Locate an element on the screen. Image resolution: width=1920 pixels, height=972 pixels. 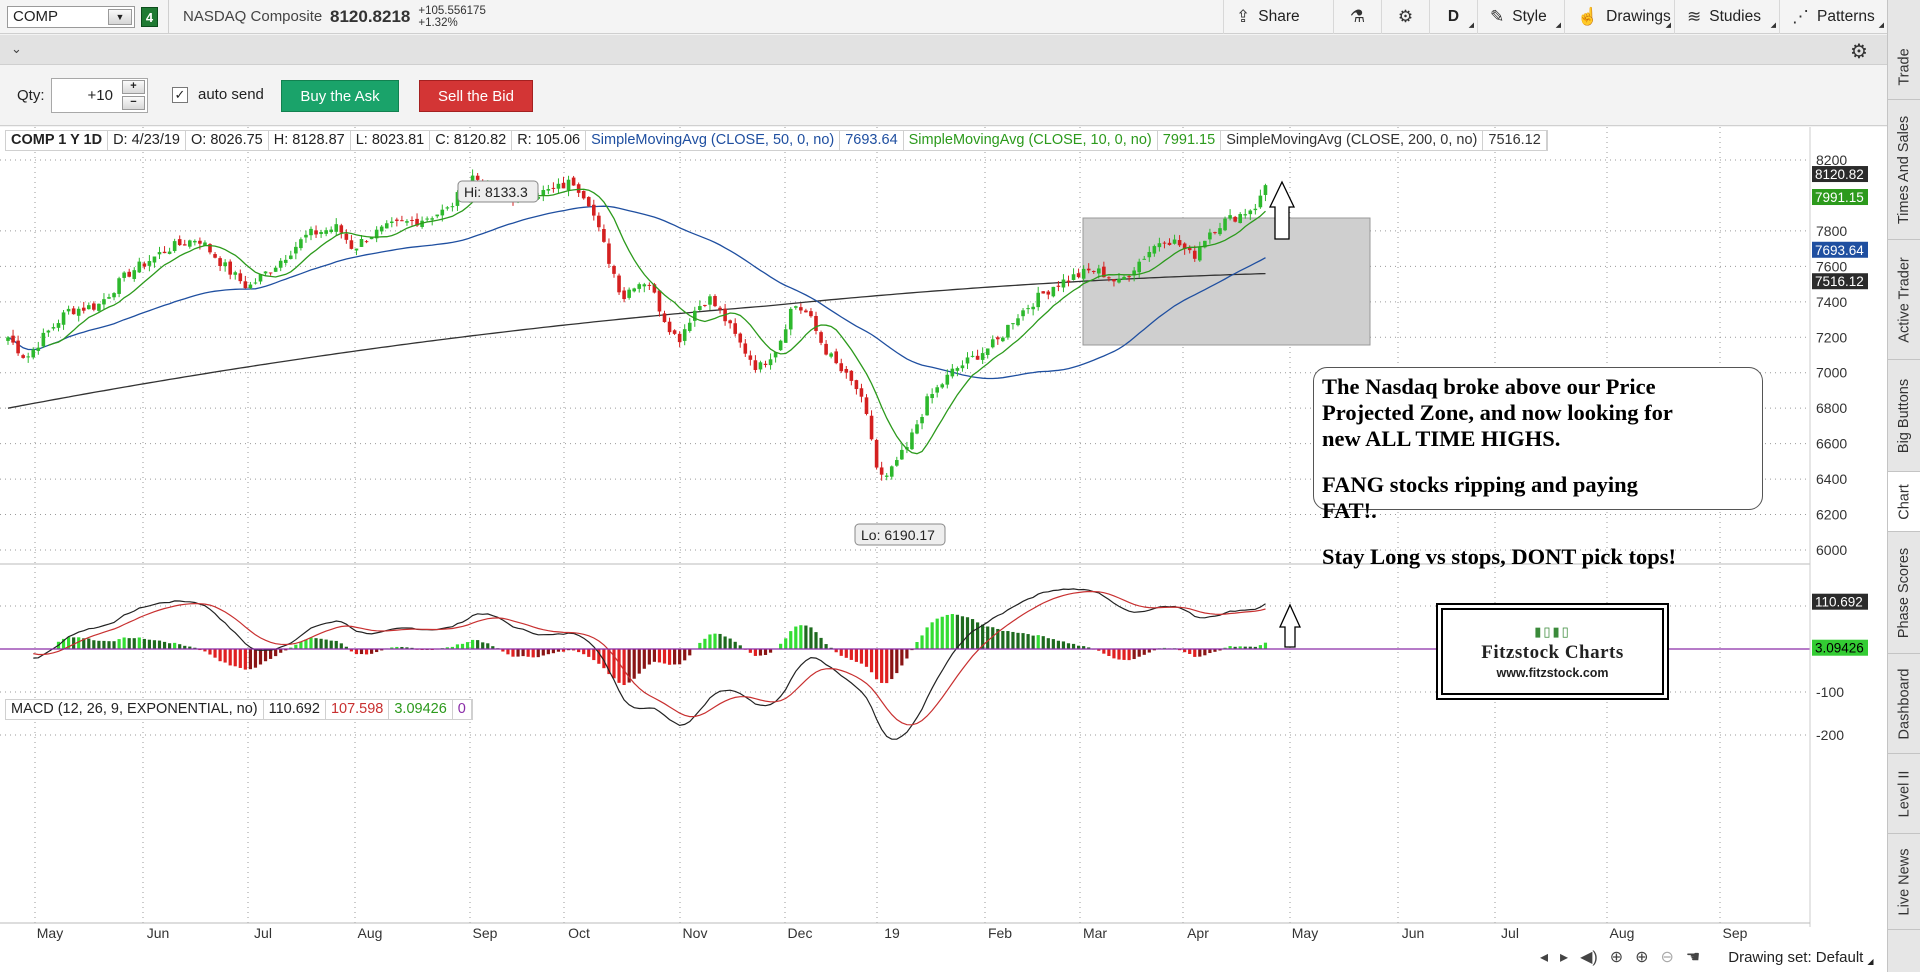
sma200-legend: SimpleMovingAvg (CLOSE, 200, 0, no) is located at coordinates (1352, 140).